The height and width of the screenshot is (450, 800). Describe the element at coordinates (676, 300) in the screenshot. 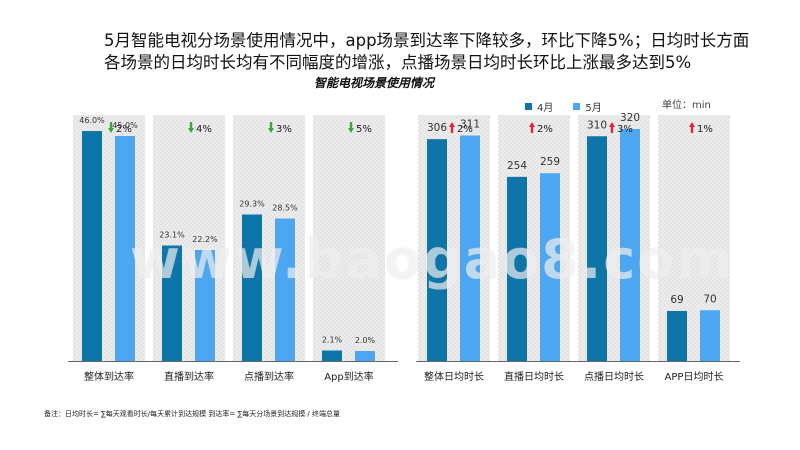

I see `chart2-value-label-4-apr: 69` at that location.